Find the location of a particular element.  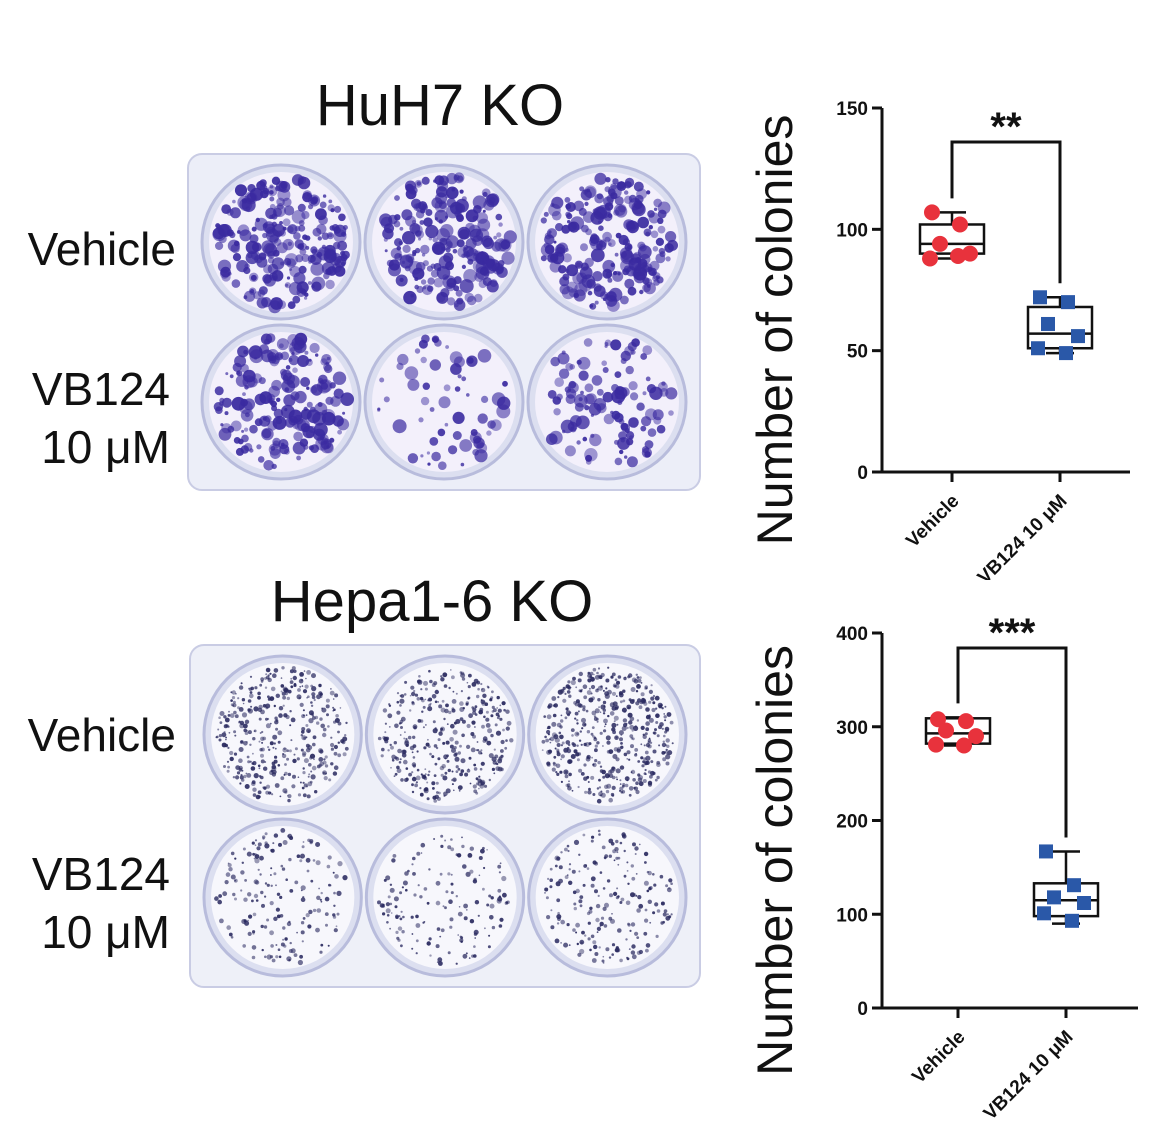

significance-label: ** is located at coordinates (1006, 127).